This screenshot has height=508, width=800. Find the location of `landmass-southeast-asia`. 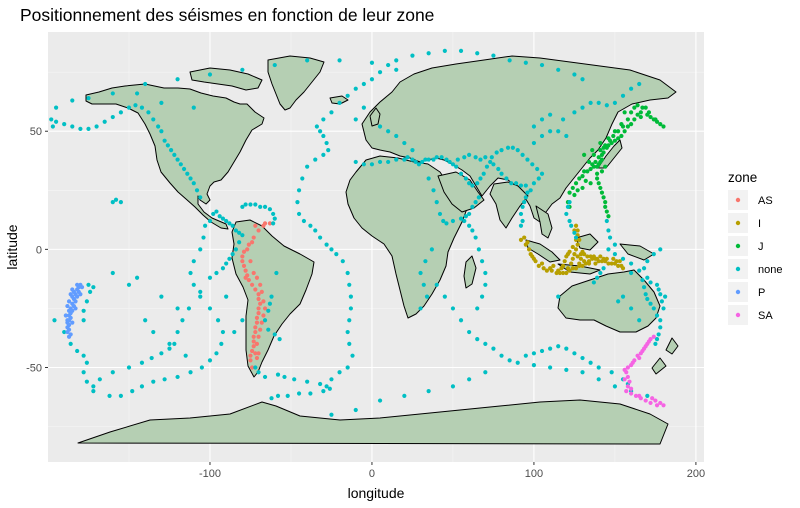

landmass-southeast-asia is located at coordinates (590, 240).